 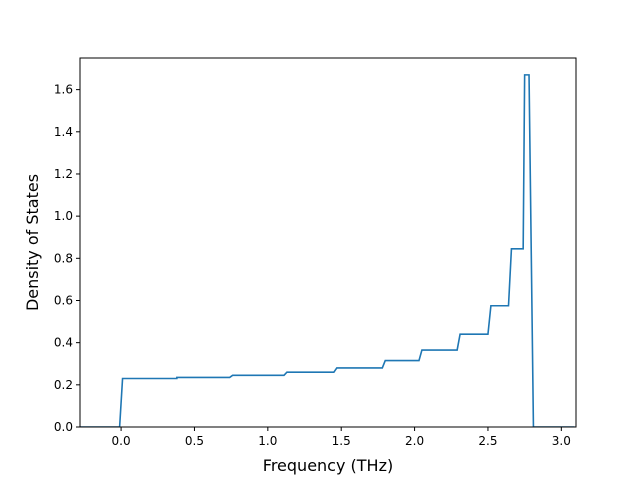 I want to click on x-axis-title: Frequency (THz), so click(x=328, y=465).